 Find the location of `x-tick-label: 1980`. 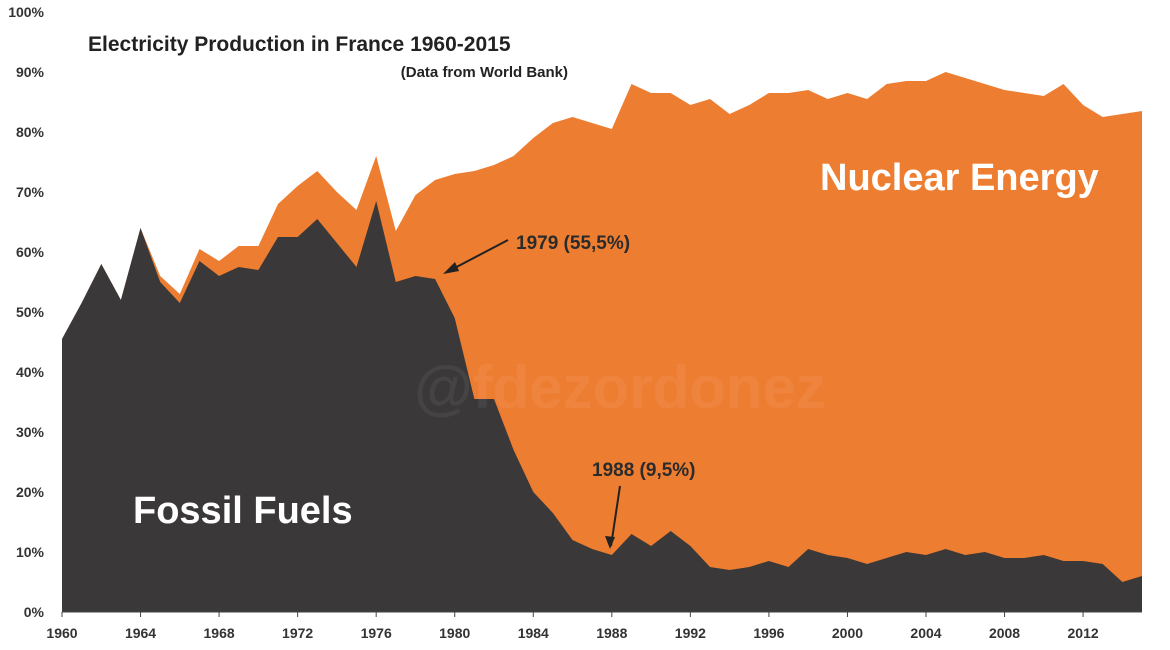

x-tick-label: 1980 is located at coordinates (454, 633).